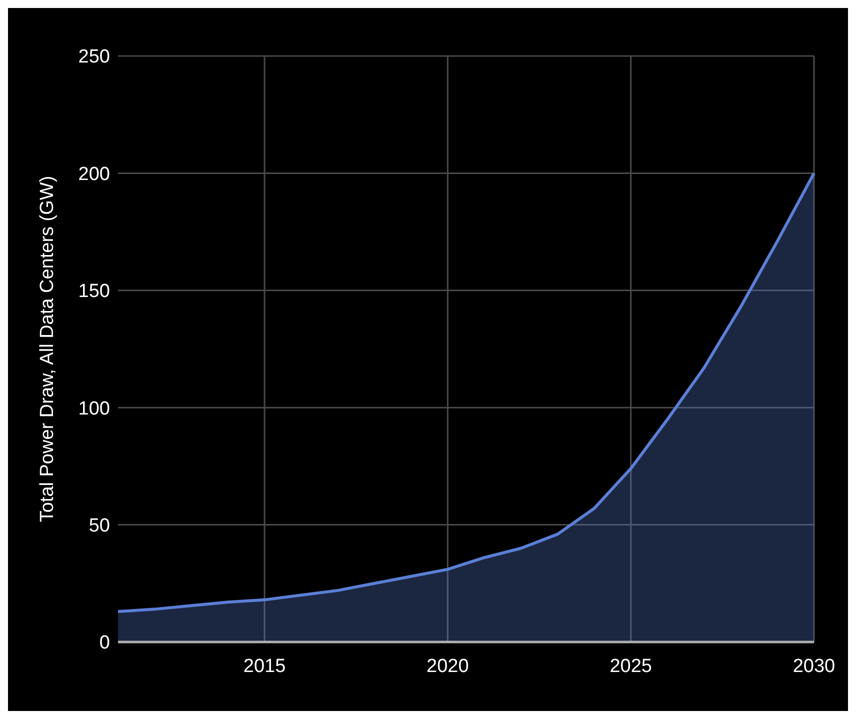 This screenshot has width=856, height=719. What do you see at coordinates (447, 666) in the screenshot?
I see `x-tick-label: 2020` at bounding box center [447, 666].